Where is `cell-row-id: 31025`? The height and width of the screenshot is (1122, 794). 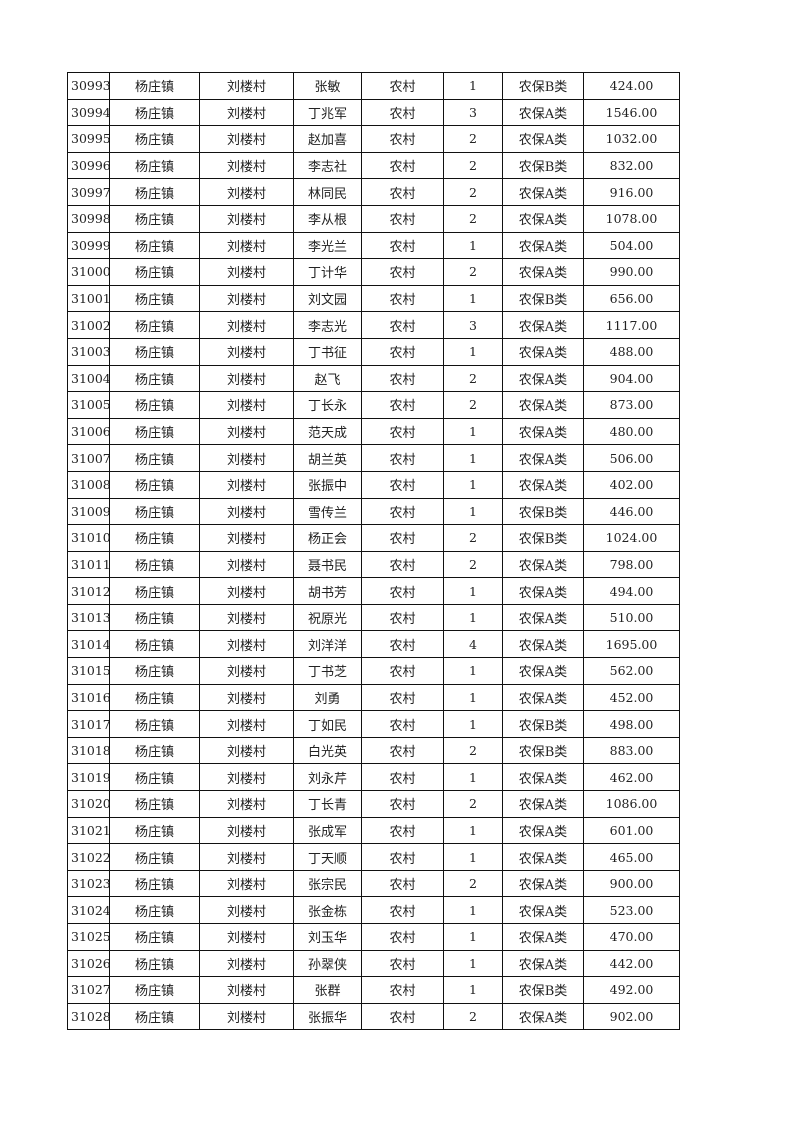 cell-row-id: 31025 is located at coordinates (88, 937).